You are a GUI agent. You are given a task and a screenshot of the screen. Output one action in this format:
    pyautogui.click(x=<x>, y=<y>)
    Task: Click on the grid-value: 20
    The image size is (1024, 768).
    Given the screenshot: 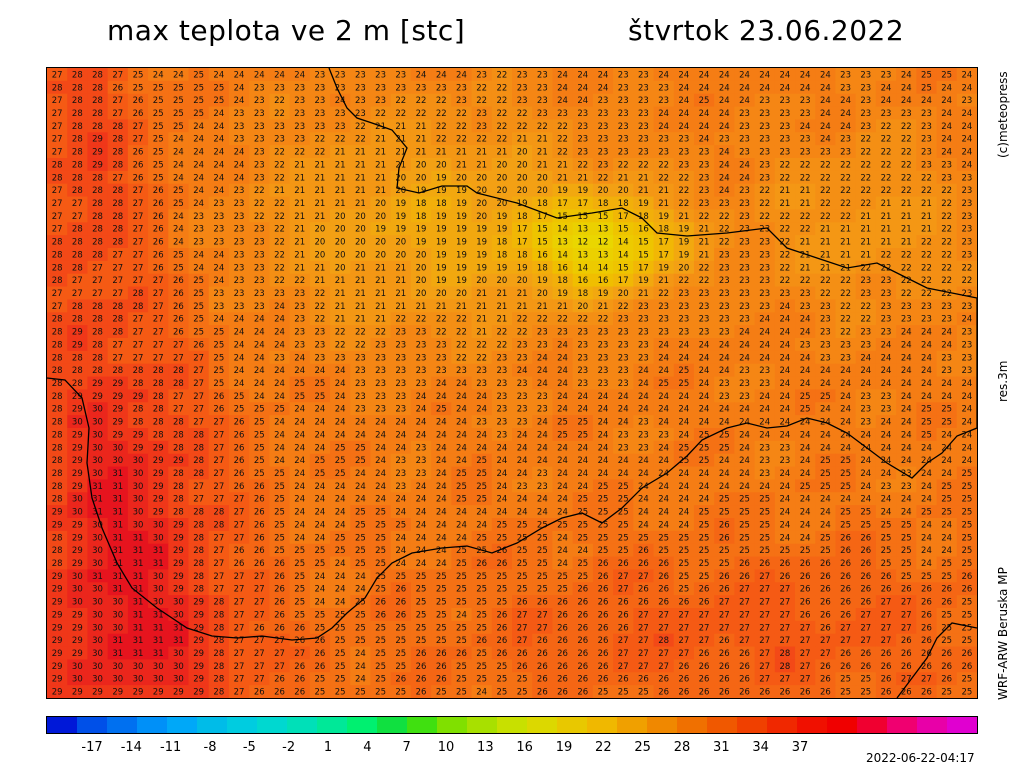 What is the action you would take?
    pyautogui.click(x=623, y=294)
    